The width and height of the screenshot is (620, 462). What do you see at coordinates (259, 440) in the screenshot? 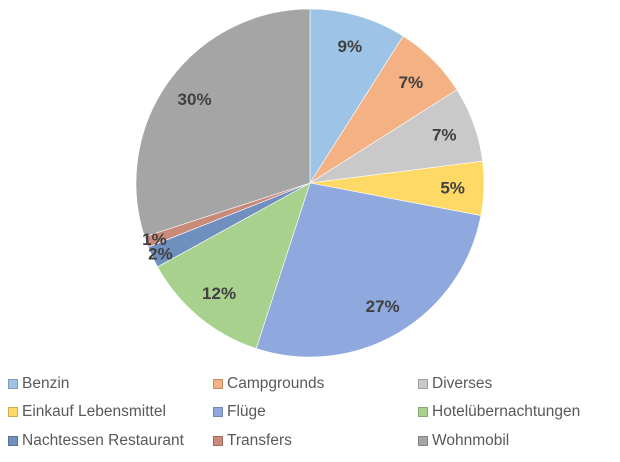
I see `legend-label: Transfers` at bounding box center [259, 440].